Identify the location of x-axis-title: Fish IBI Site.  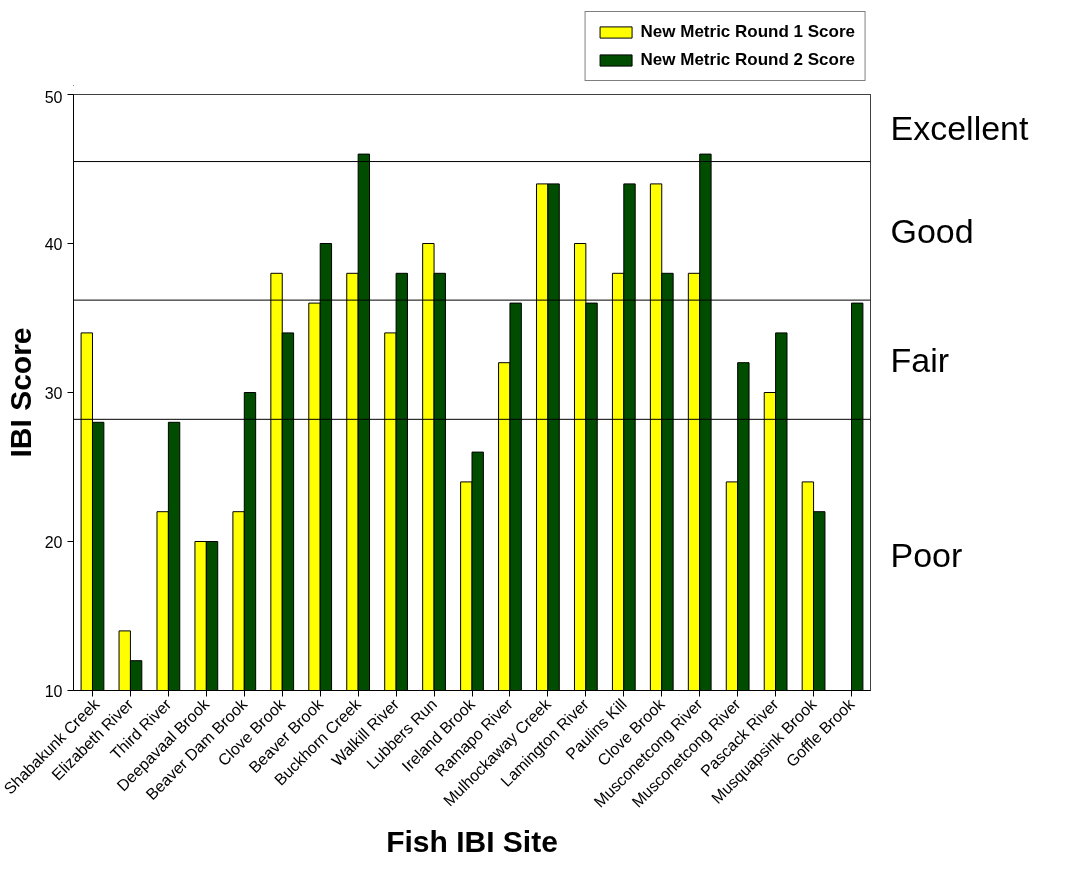
(472, 841).